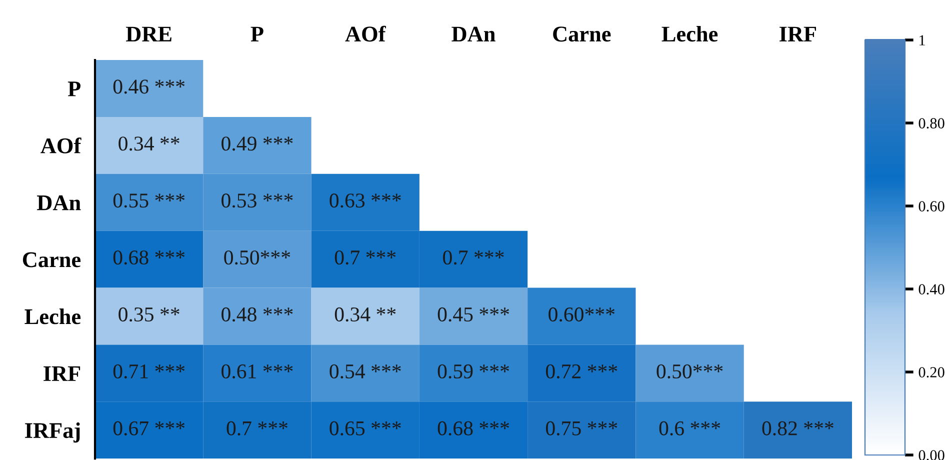 This screenshot has width=946, height=460. I want to click on color-bar-label: 0.40, so click(931, 289).